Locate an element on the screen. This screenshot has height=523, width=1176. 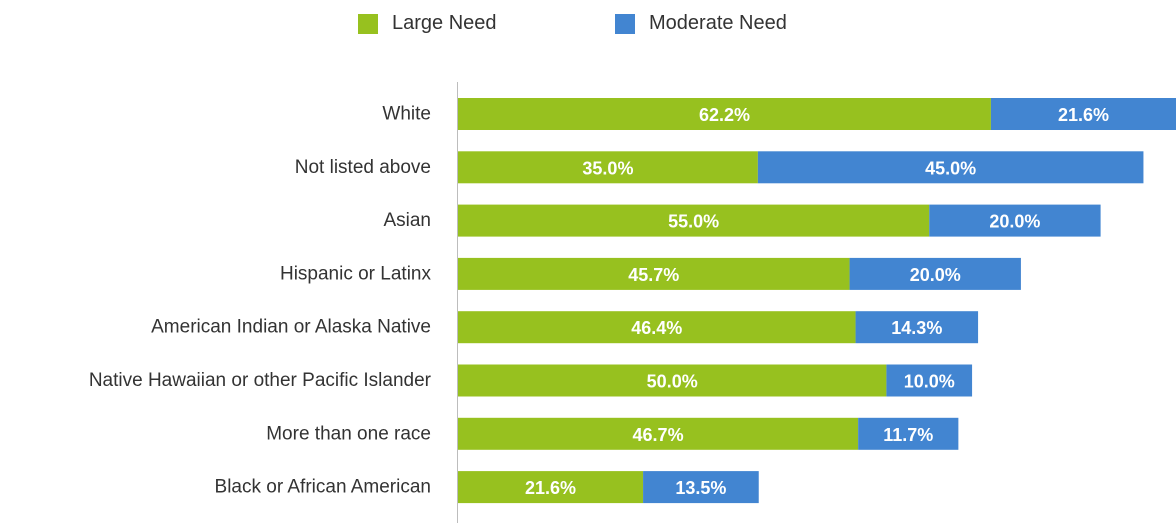
data-label-large-need-hispanic-or-latinx: 45.7% is located at coordinates (653, 275).